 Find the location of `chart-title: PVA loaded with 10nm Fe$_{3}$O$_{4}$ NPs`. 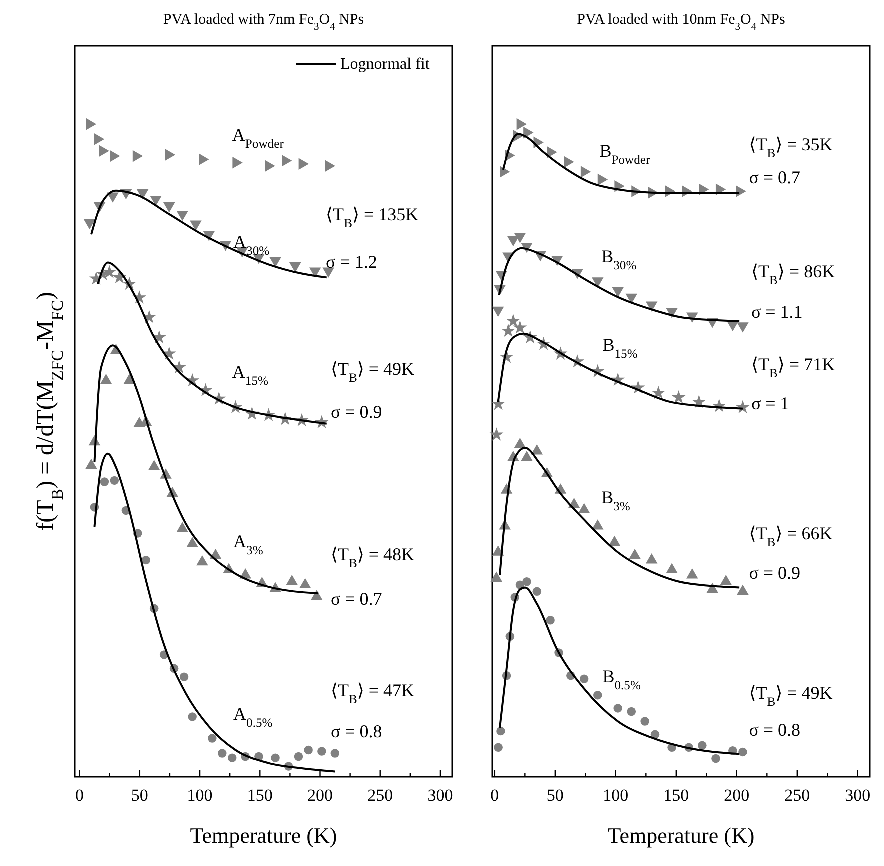

chart-title: PVA loaded with 10nm Fe$_{3}$O$_{4}$ NPs is located at coordinates (681, 22).